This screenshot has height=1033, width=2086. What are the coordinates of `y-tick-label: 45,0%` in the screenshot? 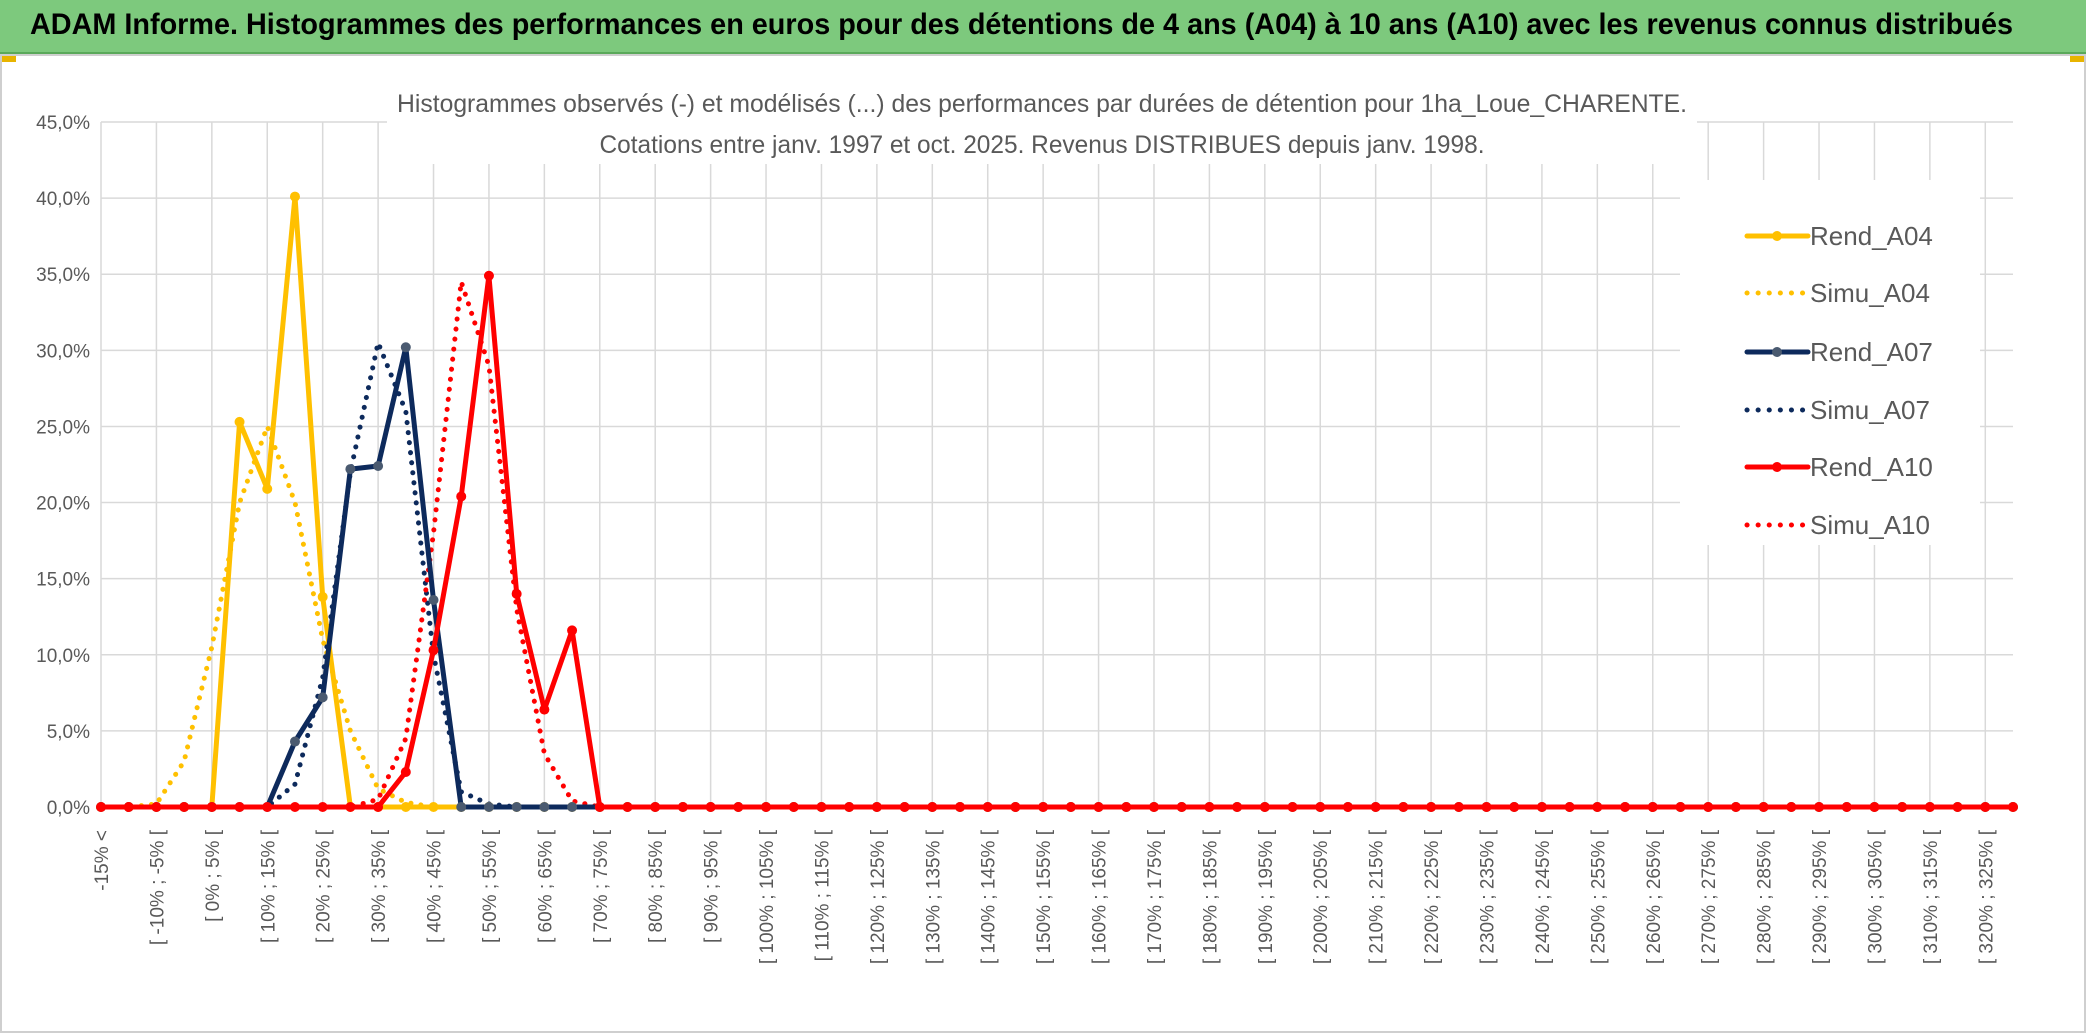 It's located at (63, 123).